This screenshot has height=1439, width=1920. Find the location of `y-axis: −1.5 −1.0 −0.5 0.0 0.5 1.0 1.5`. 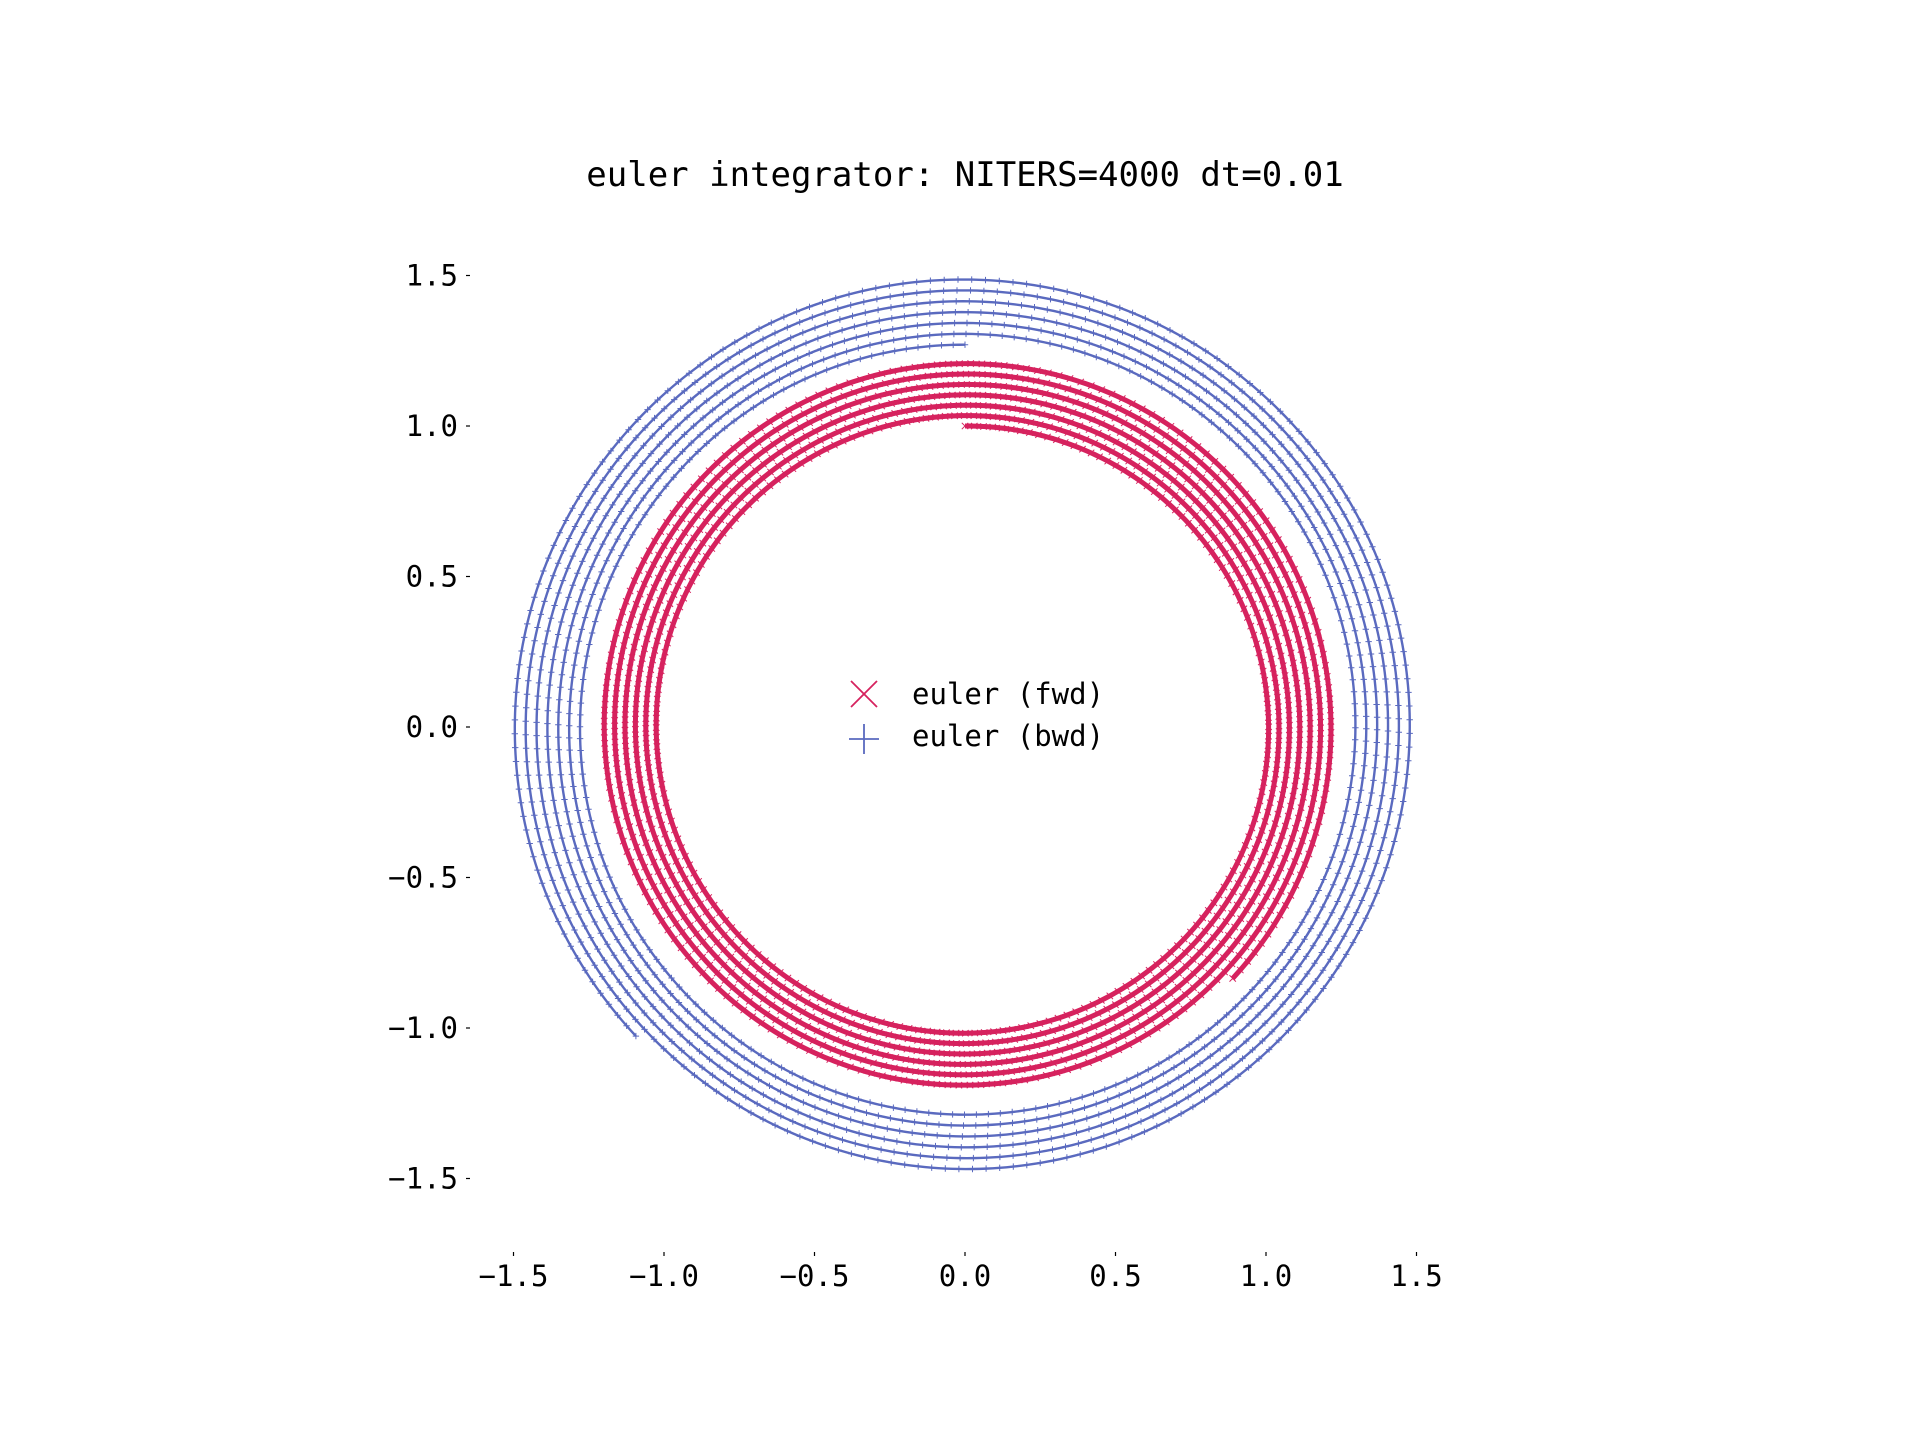

y-axis: −1.5 −1.0 −0.5 0.0 0.5 1.0 1.5 is located at coordinates (429, 727).